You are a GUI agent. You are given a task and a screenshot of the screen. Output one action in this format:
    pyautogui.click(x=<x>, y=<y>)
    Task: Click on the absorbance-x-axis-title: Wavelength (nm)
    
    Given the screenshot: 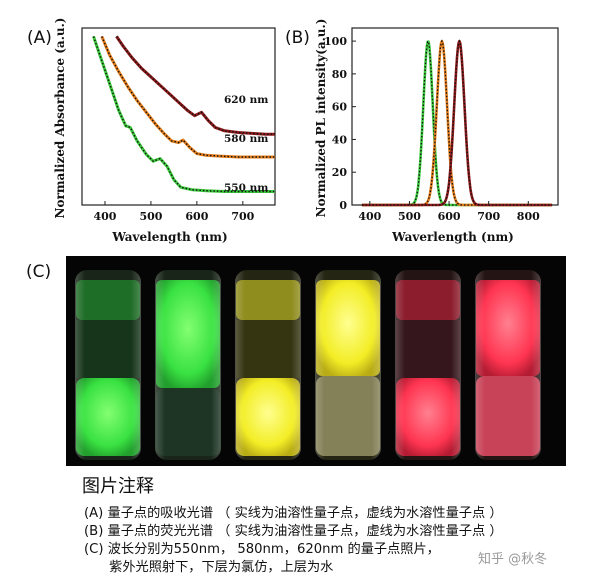 What is the action you would take?
    pyautogui.click(x=169, y=237)
    